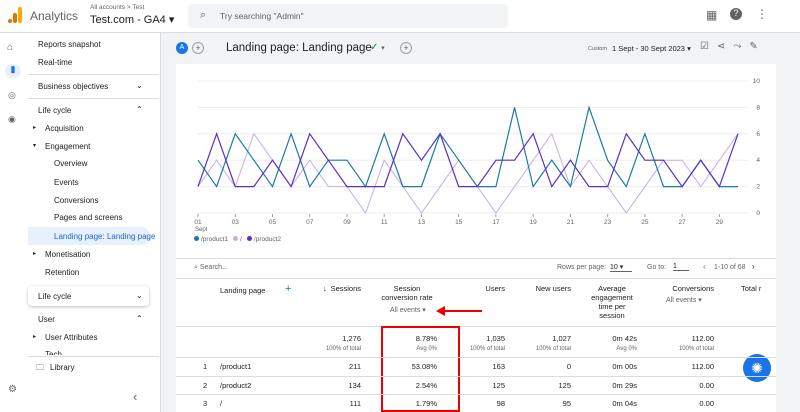 The height and width of the screenshot is (412, 800). Describe the element at coordinates (310, 222) in the screenshot. I see `x-tick-label: 07` at that location.